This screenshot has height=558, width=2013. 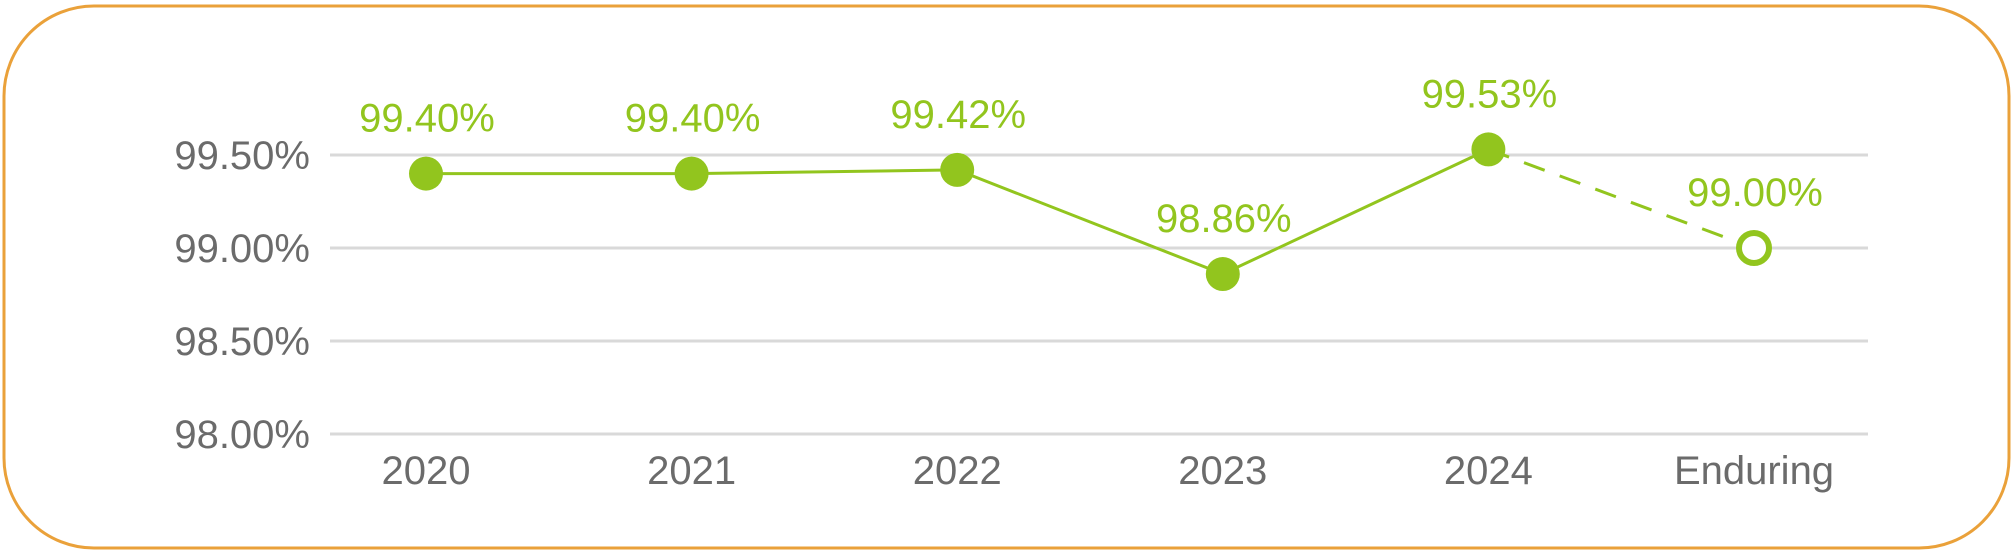 What do you see at coordinates (242, 342) in the screenshot?
I see `y-tick-label: 98.50%` at bounding box center [242, 342].